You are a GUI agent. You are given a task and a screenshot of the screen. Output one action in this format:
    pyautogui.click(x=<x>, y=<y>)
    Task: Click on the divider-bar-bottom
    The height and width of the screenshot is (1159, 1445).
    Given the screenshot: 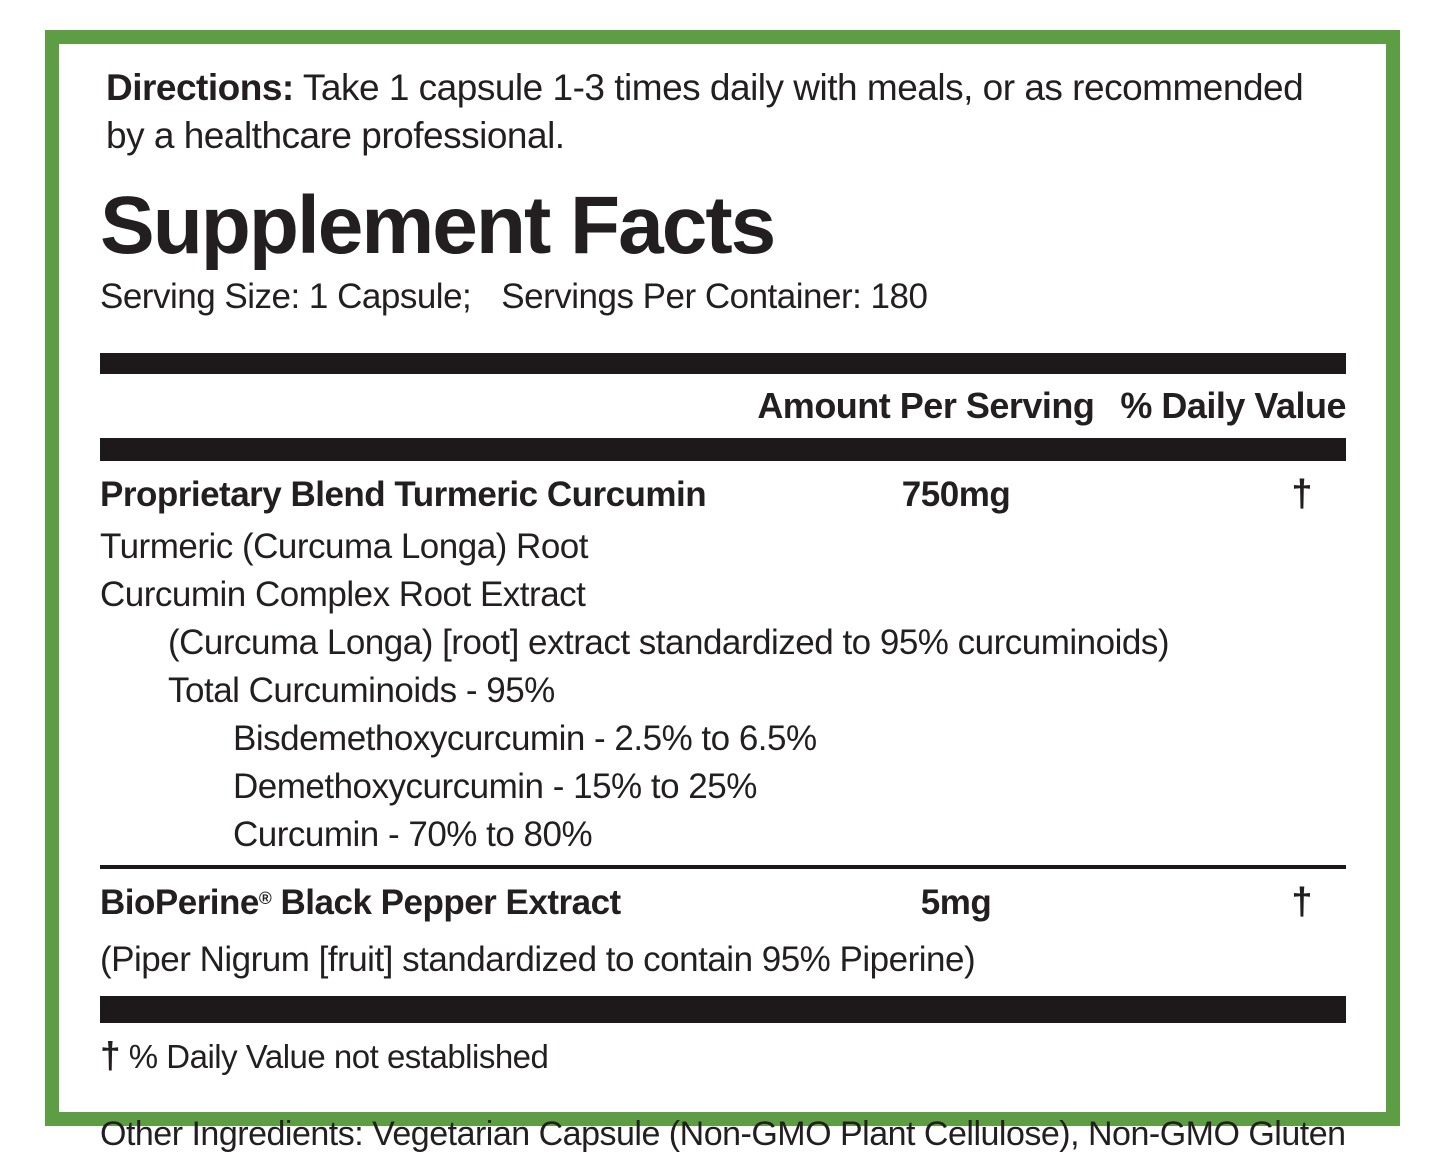 What is the action you would take?
    pyautogui.click(x=723, y=1009)
    